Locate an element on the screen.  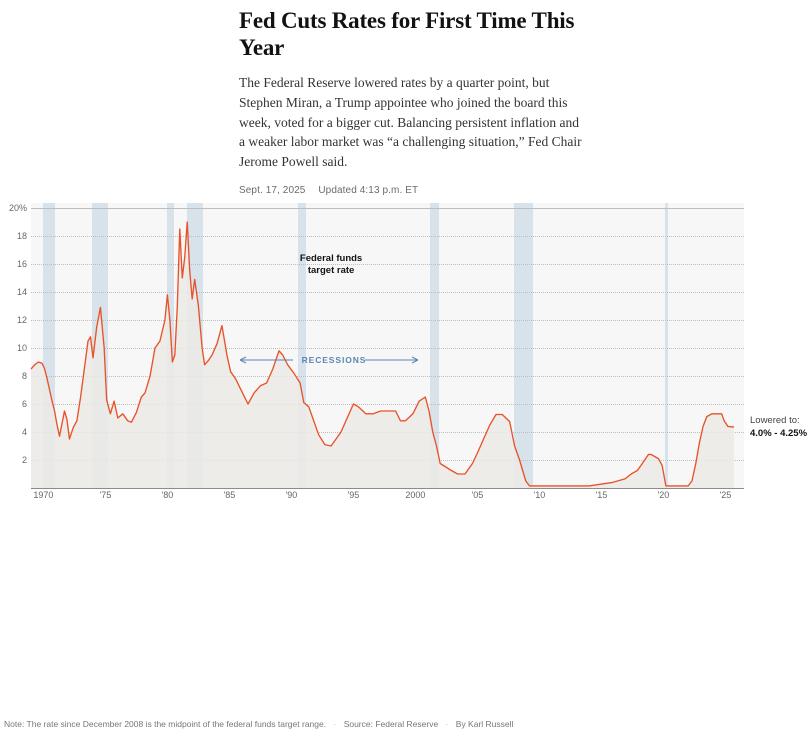
x-axis-tick-label: '15 is located at coordinates (601, 495).